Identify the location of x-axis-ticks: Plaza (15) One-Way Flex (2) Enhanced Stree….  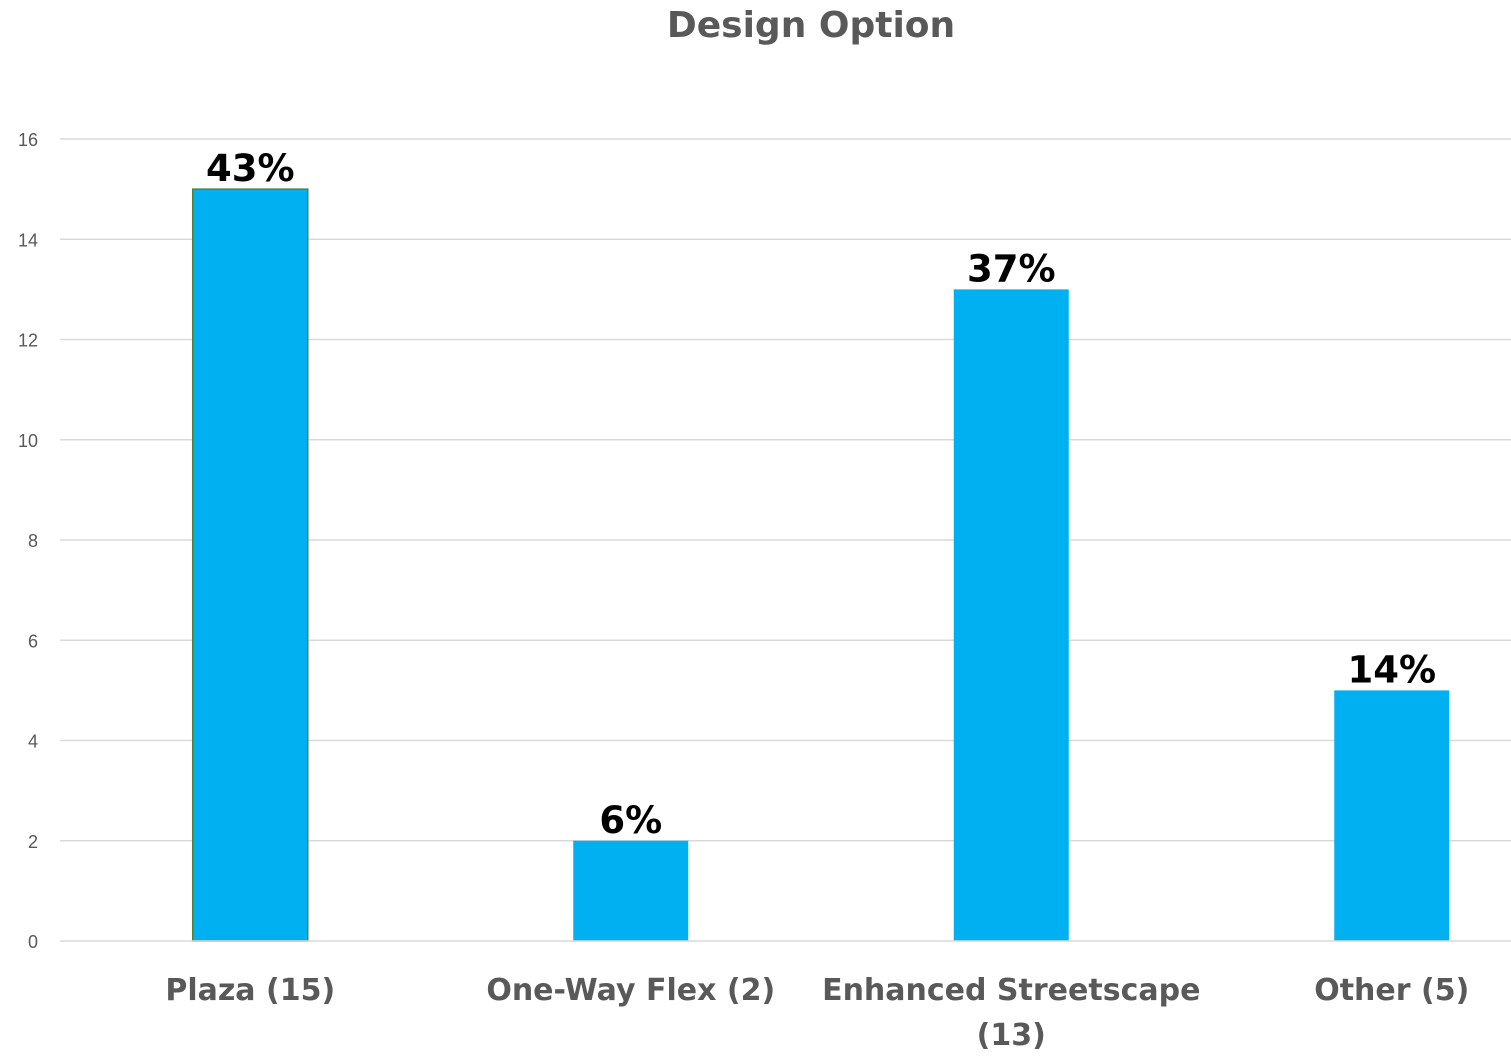
(817, 1013).